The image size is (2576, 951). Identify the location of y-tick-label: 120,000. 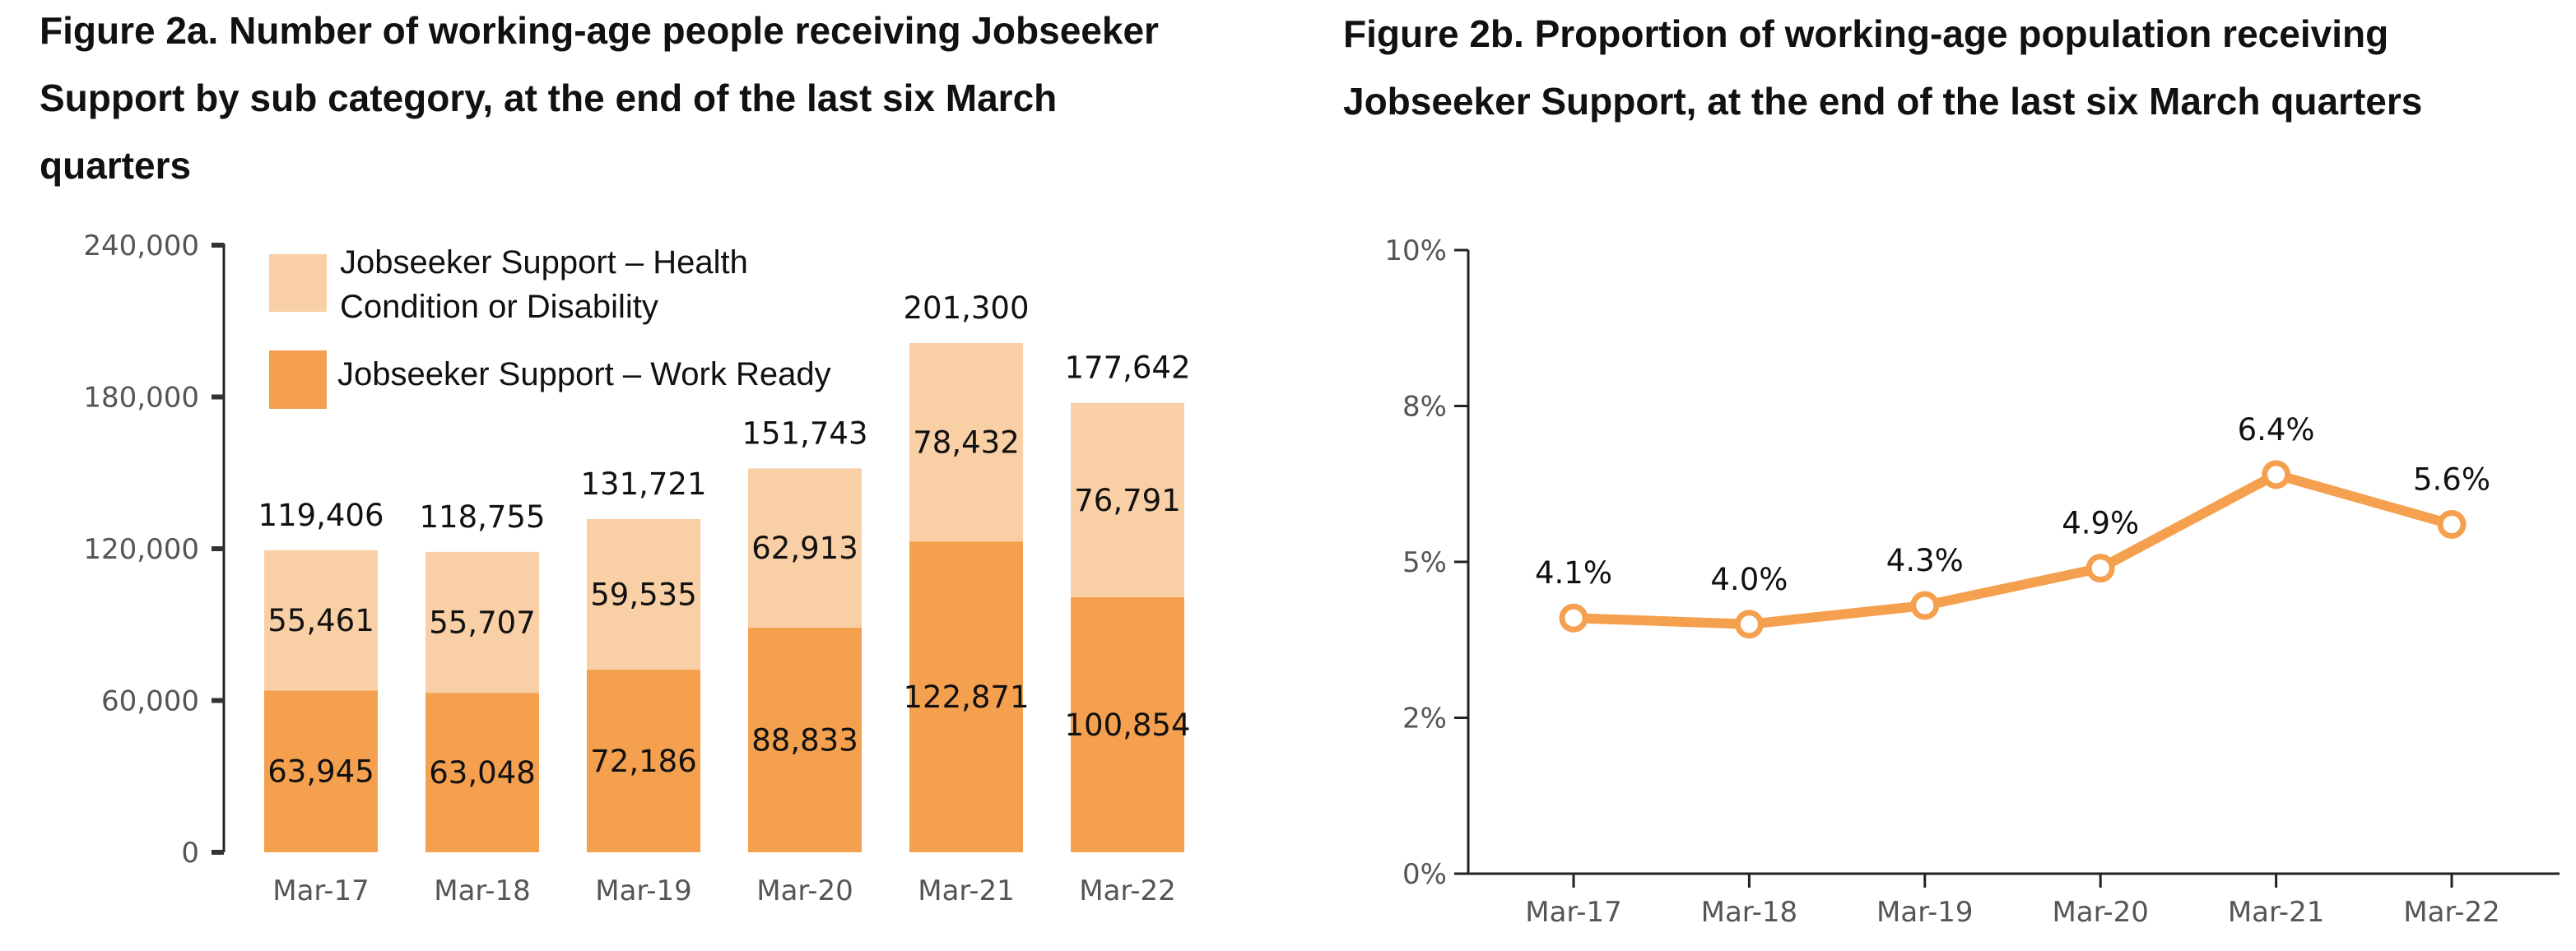
(141, 549).